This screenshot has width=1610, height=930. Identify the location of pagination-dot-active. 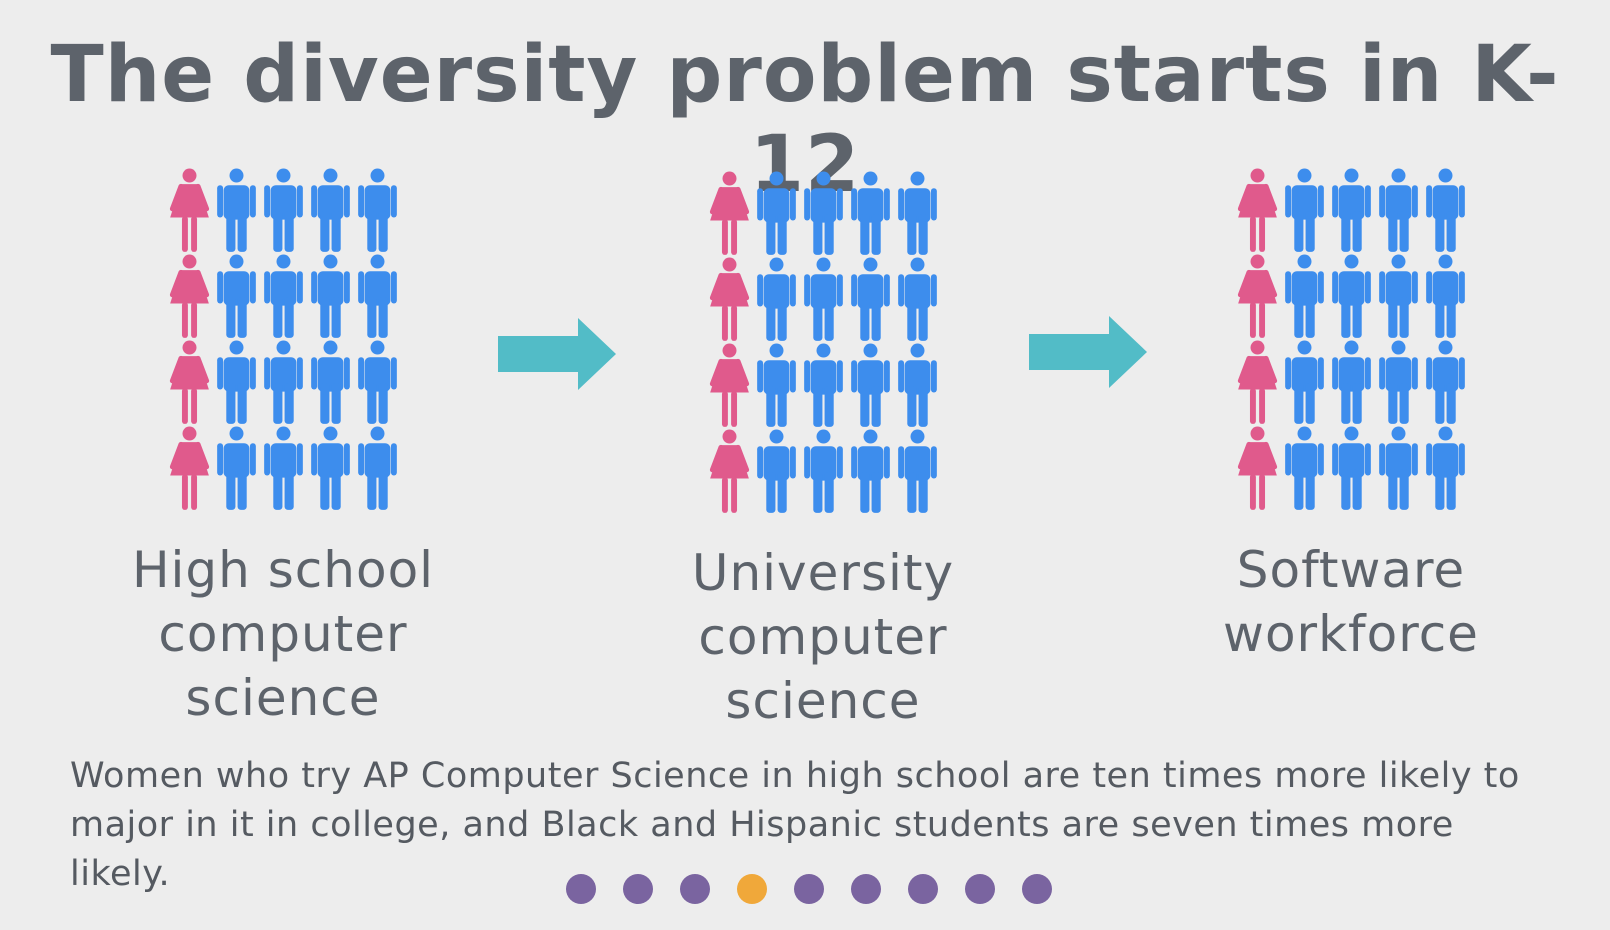
(752, 889).